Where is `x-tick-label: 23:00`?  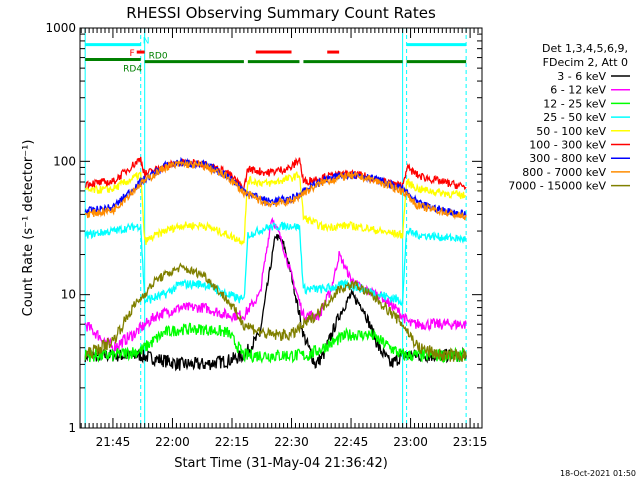
x-tick-label: 23:00 is located at coordinates (410, 442).